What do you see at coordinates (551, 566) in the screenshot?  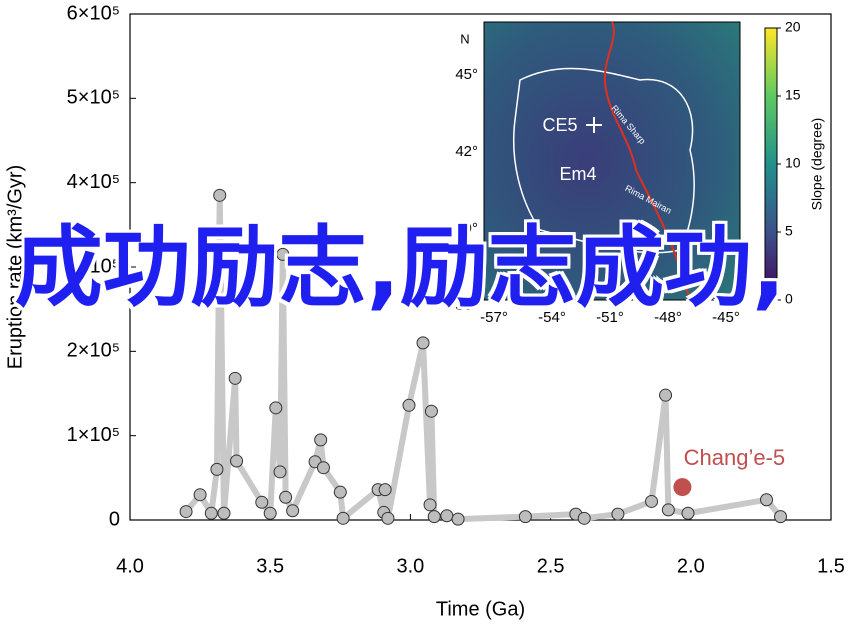 I see `x-tick-label: 2.5` at bounding box center [551, 566].